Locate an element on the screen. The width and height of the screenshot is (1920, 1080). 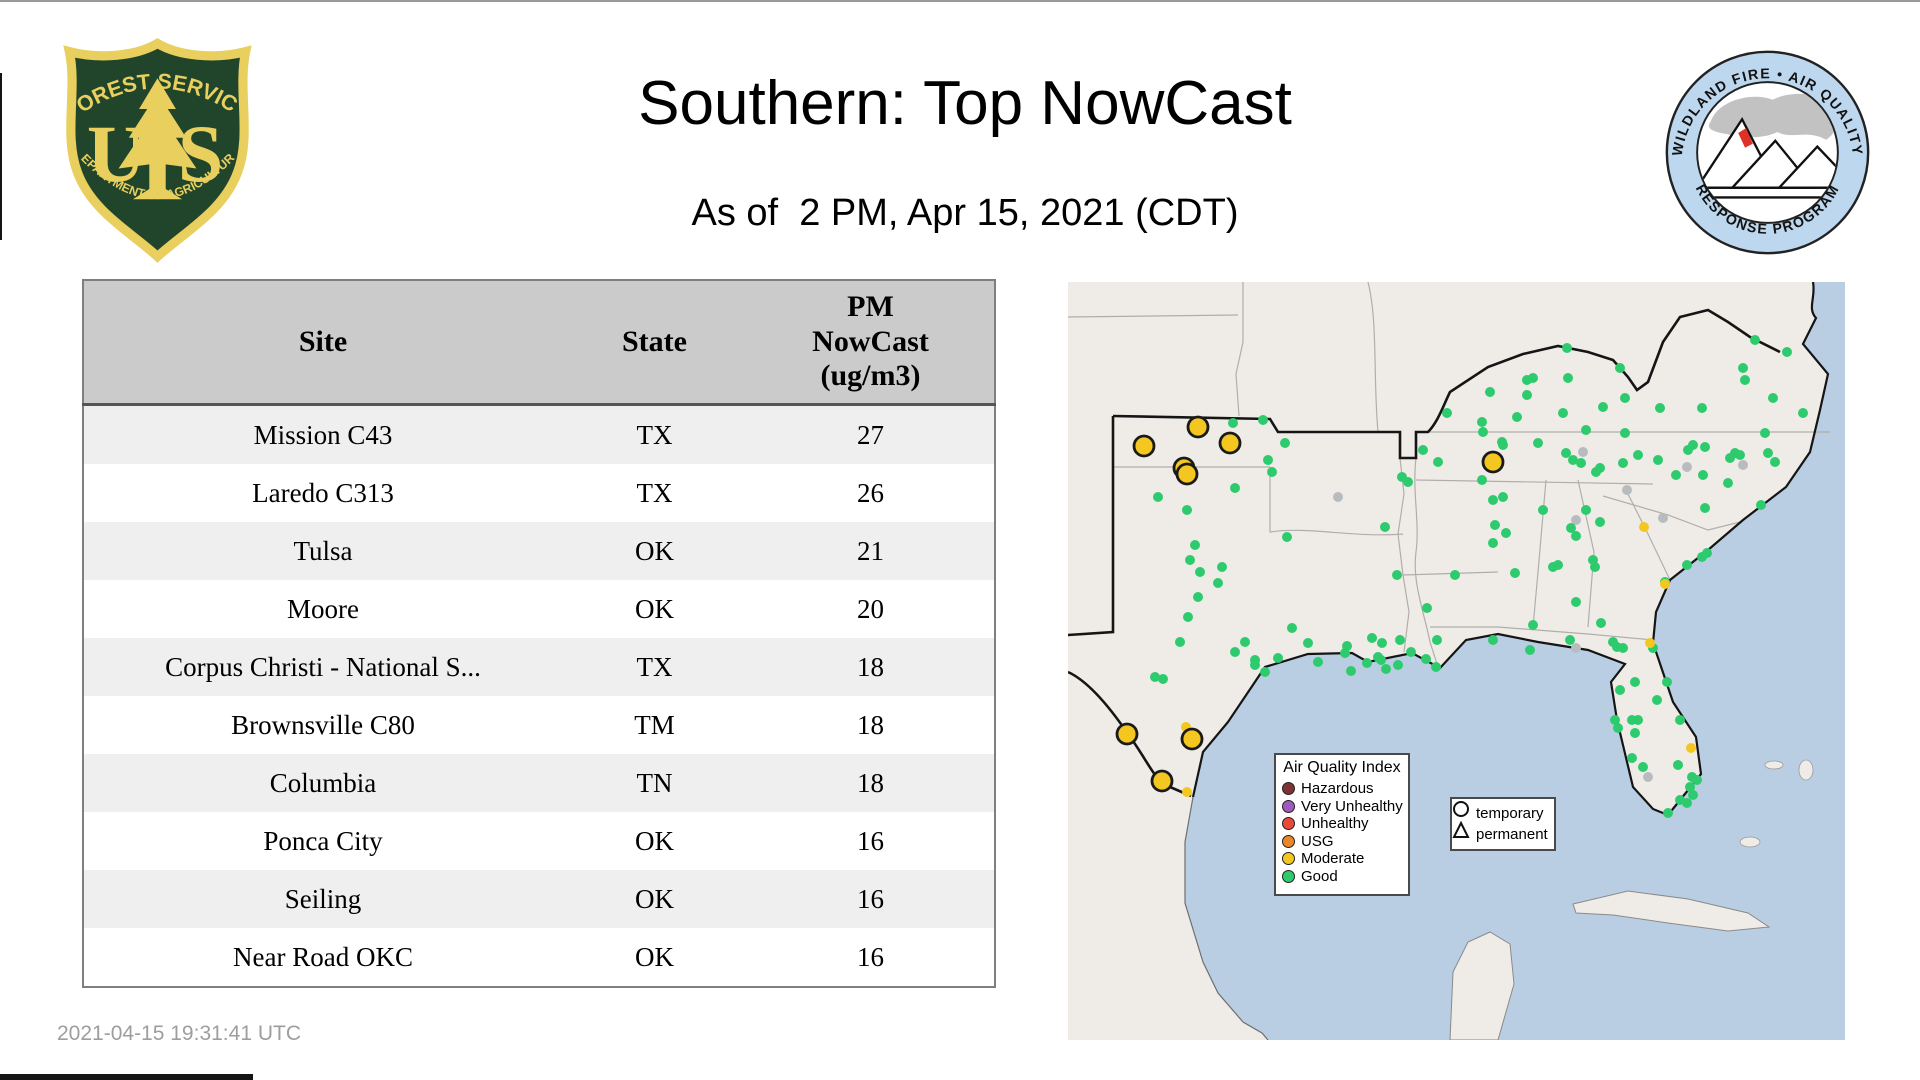
mexico-coastline is located at coordinates (1226, 918).